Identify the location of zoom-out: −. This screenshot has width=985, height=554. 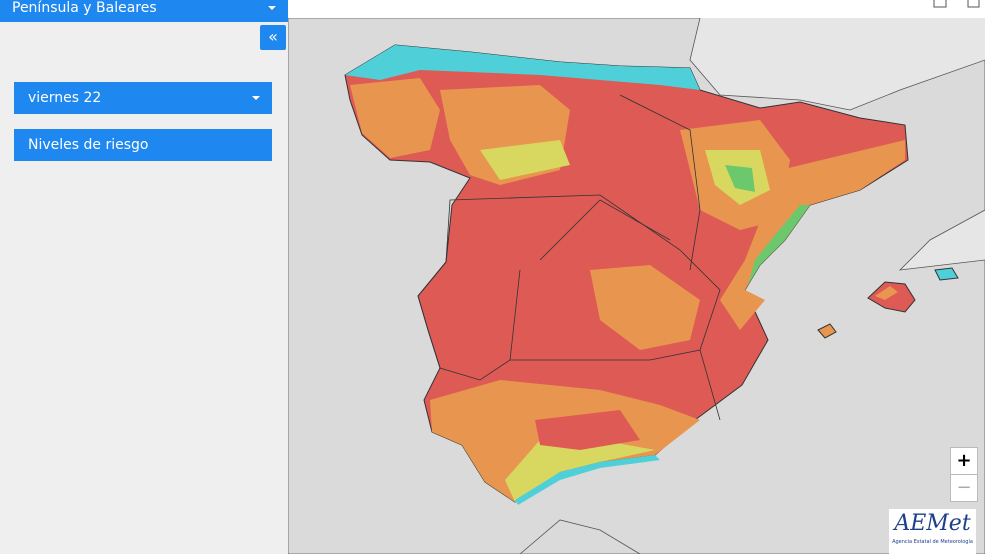
(964, 488).